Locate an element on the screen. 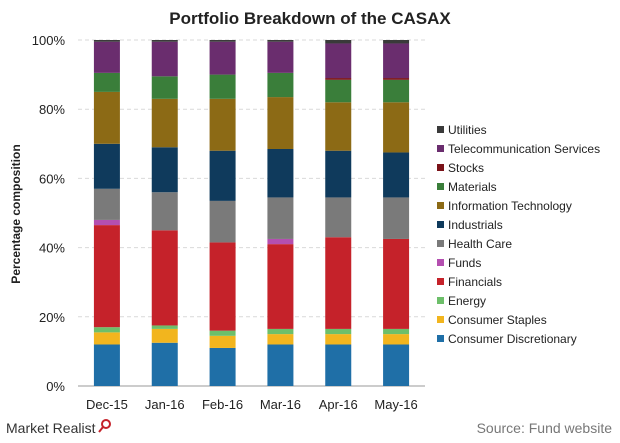 This screenshot has width=620, height=443. legend-label: Industrials is located at coordinates (475, 225).